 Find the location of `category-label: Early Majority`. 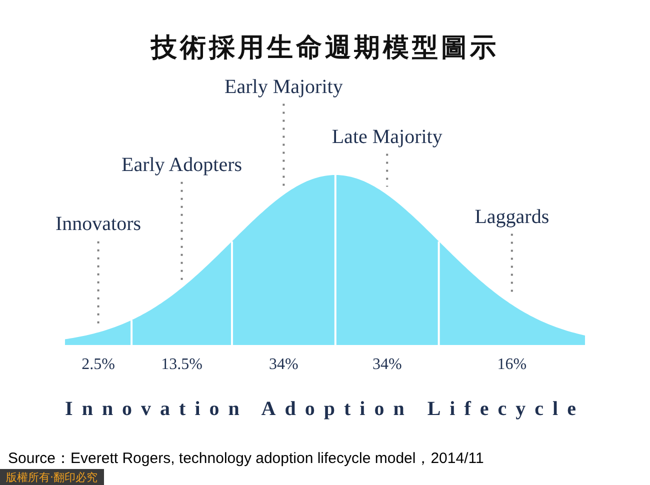

category-label: Early Majority is located at coordinates (283, 87).